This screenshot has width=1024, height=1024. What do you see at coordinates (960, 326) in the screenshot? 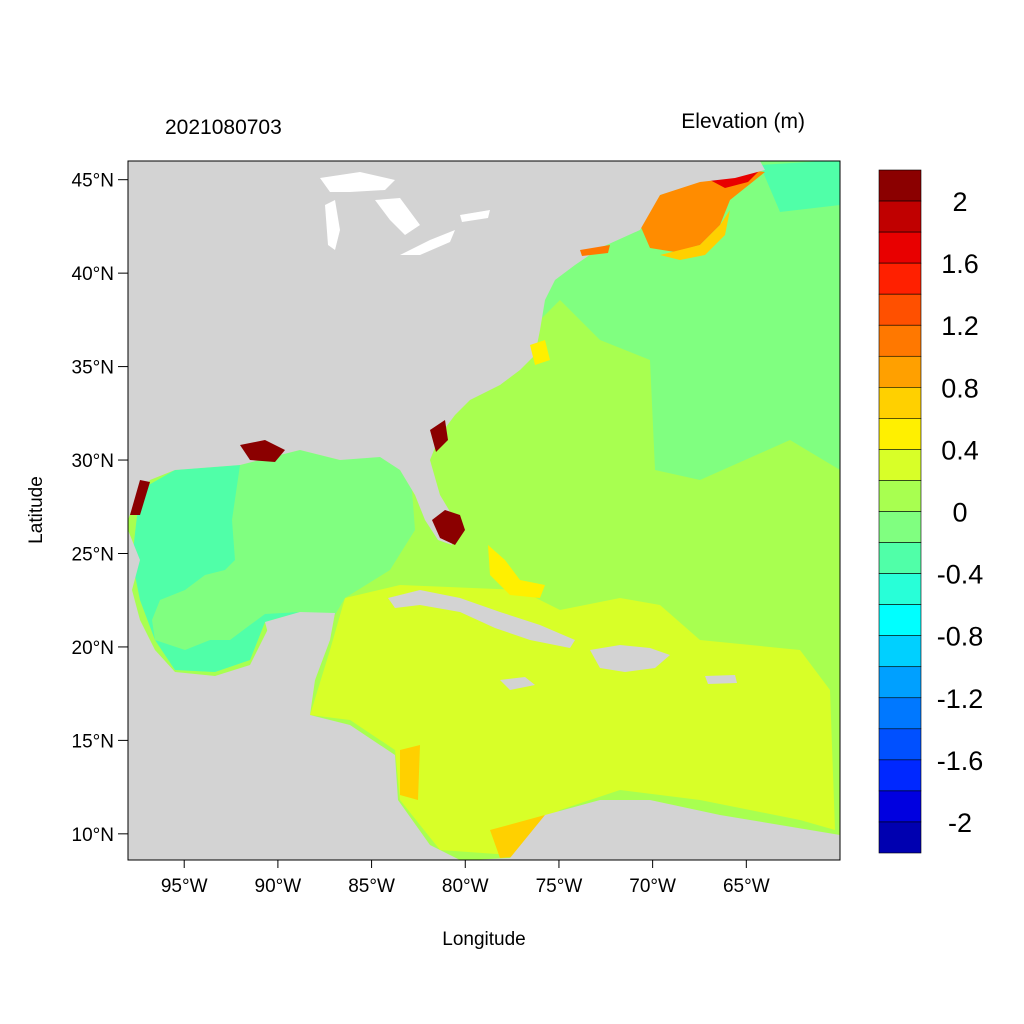
I see `colorbar-label: 1.2` at bounding box center [960, 326].